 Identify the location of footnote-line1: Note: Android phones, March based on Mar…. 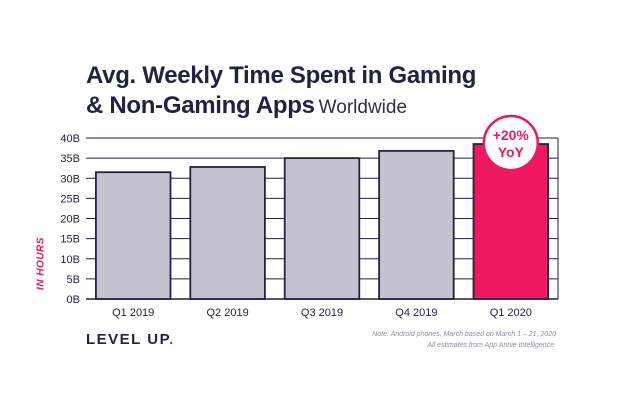
(464, 334).